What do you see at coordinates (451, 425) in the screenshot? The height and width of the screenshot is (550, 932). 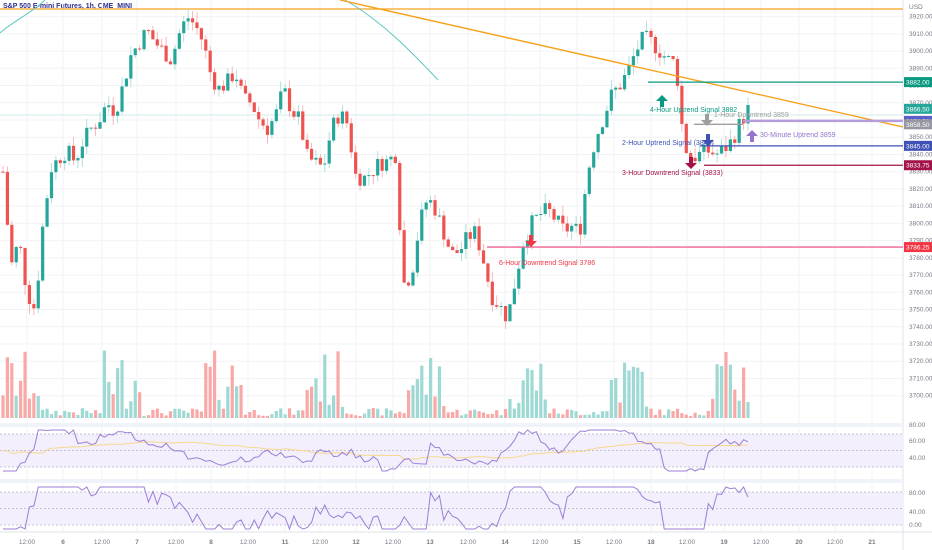 I see `pane-separator` at bounding box center [451, 425].